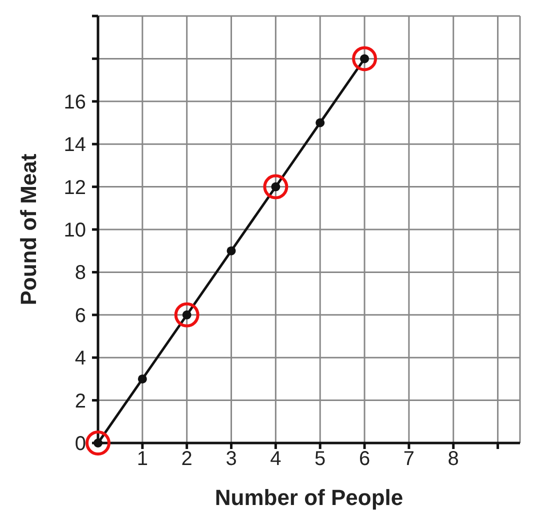 Image resolution: width=537 pixels, height=531 pixels. Describe the element at coordinates (75, 102) in the screenshot. I see `y-tick-label: 16` at that location.